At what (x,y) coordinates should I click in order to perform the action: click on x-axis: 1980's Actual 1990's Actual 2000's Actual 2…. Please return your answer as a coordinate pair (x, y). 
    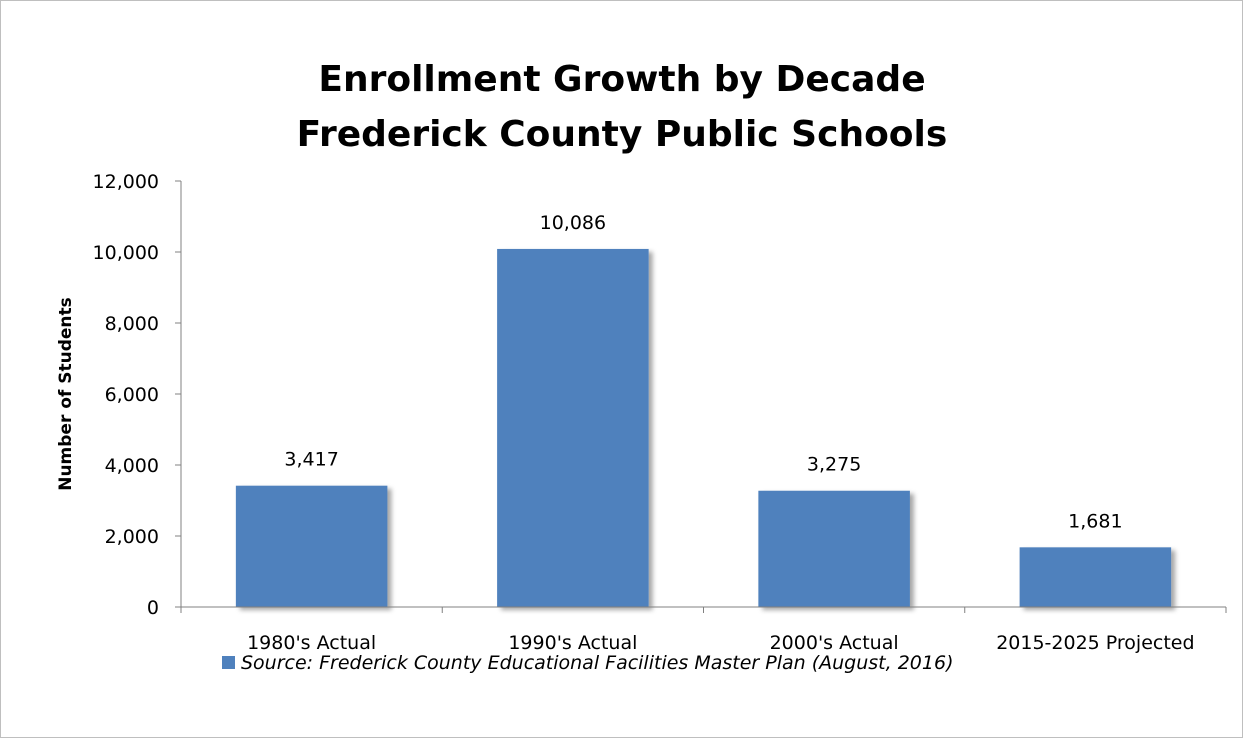
    Looking at the image, I should click on (703, 630).